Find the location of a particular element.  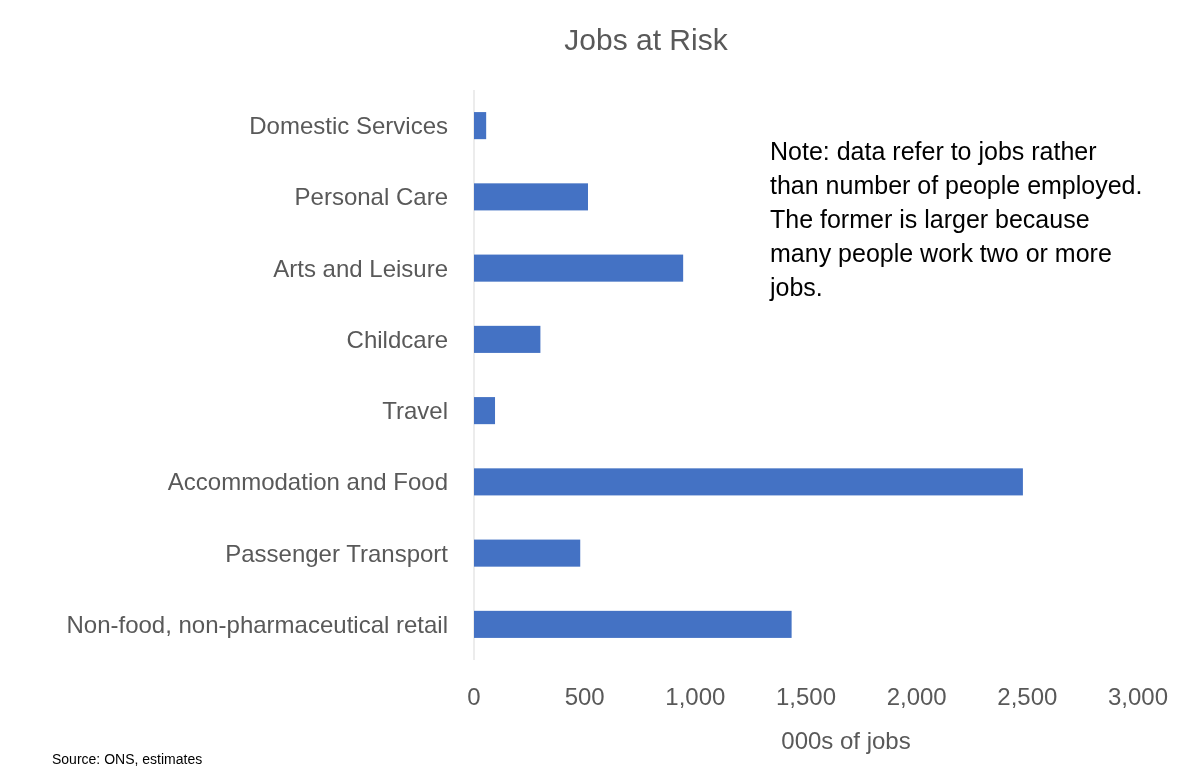

x-tick-label: 3,000 is located at coordinates (1138, 696).